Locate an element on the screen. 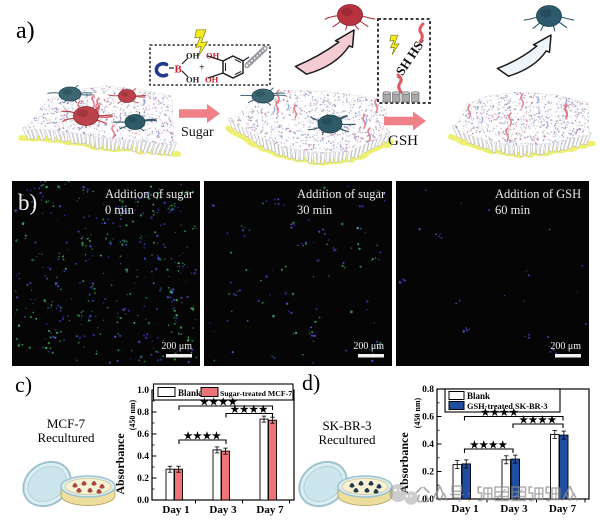 The height and width of the screenshot is (520, 600). svg-text: MCF-7 is located at coordinates (66, 423).